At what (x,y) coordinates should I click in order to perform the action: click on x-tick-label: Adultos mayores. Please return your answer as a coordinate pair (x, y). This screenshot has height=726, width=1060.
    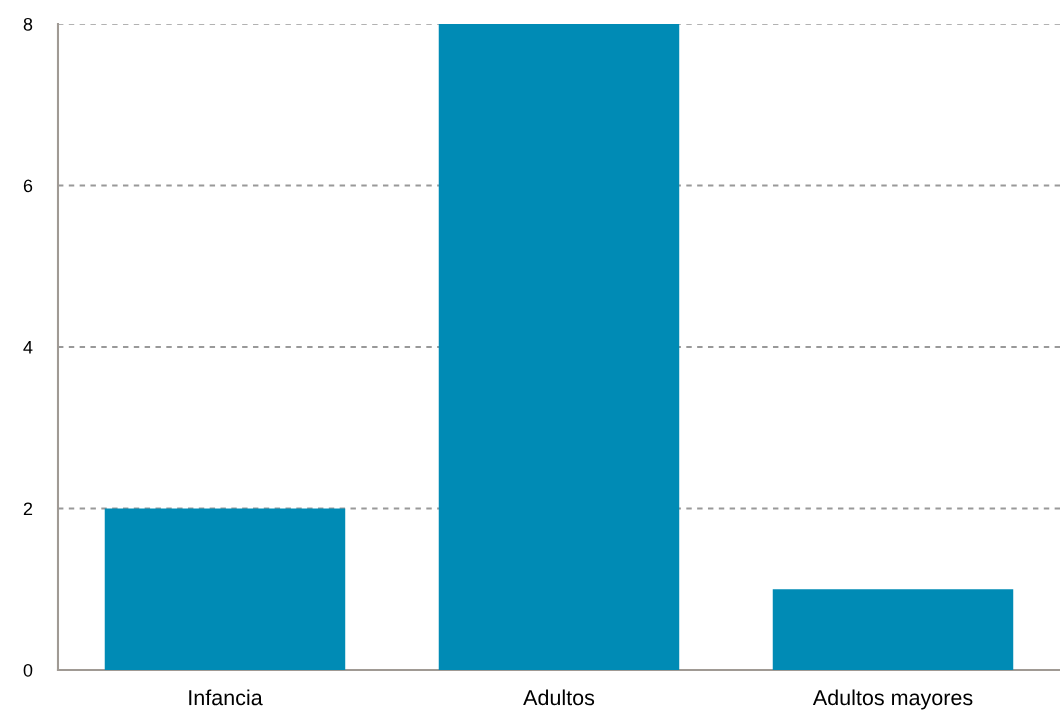
    Looking at the image, I should click on (892, 699).